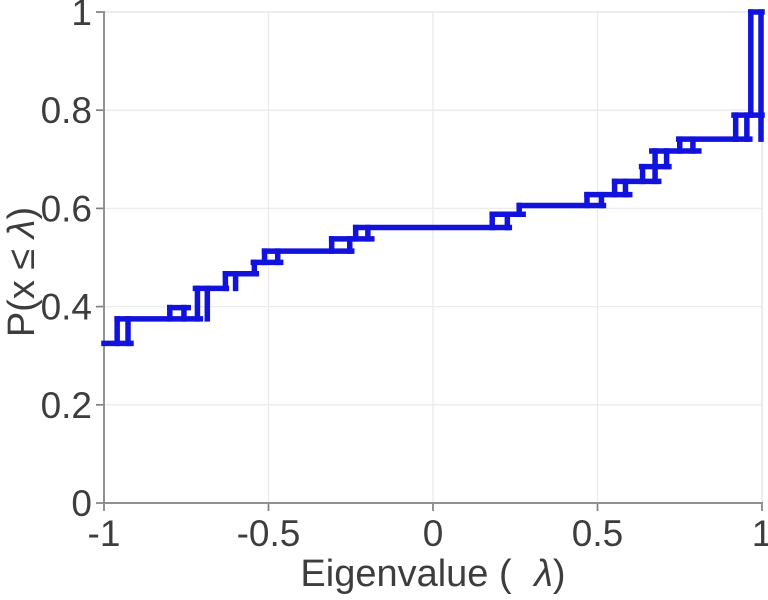 This screenshot has height=600, width=768. Describe the element at coordinates (66, 307) in the screenshot. I see `y-tick-label: 0.4` at that location.